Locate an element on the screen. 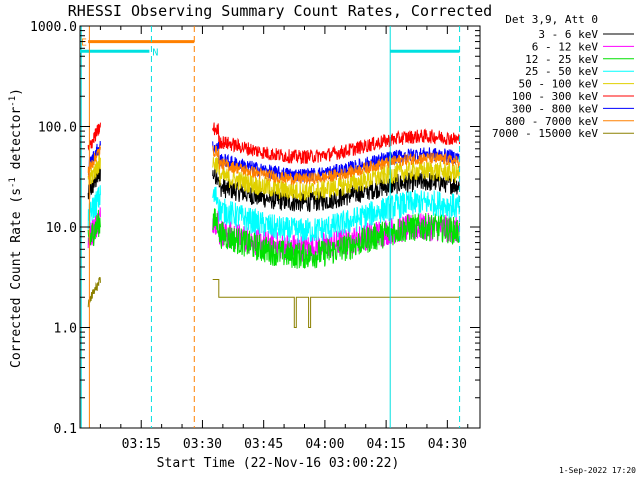 The width and height of the screenshot is (640, 480). y-tick-label: 1.0 is located at coordinates (65, 329).